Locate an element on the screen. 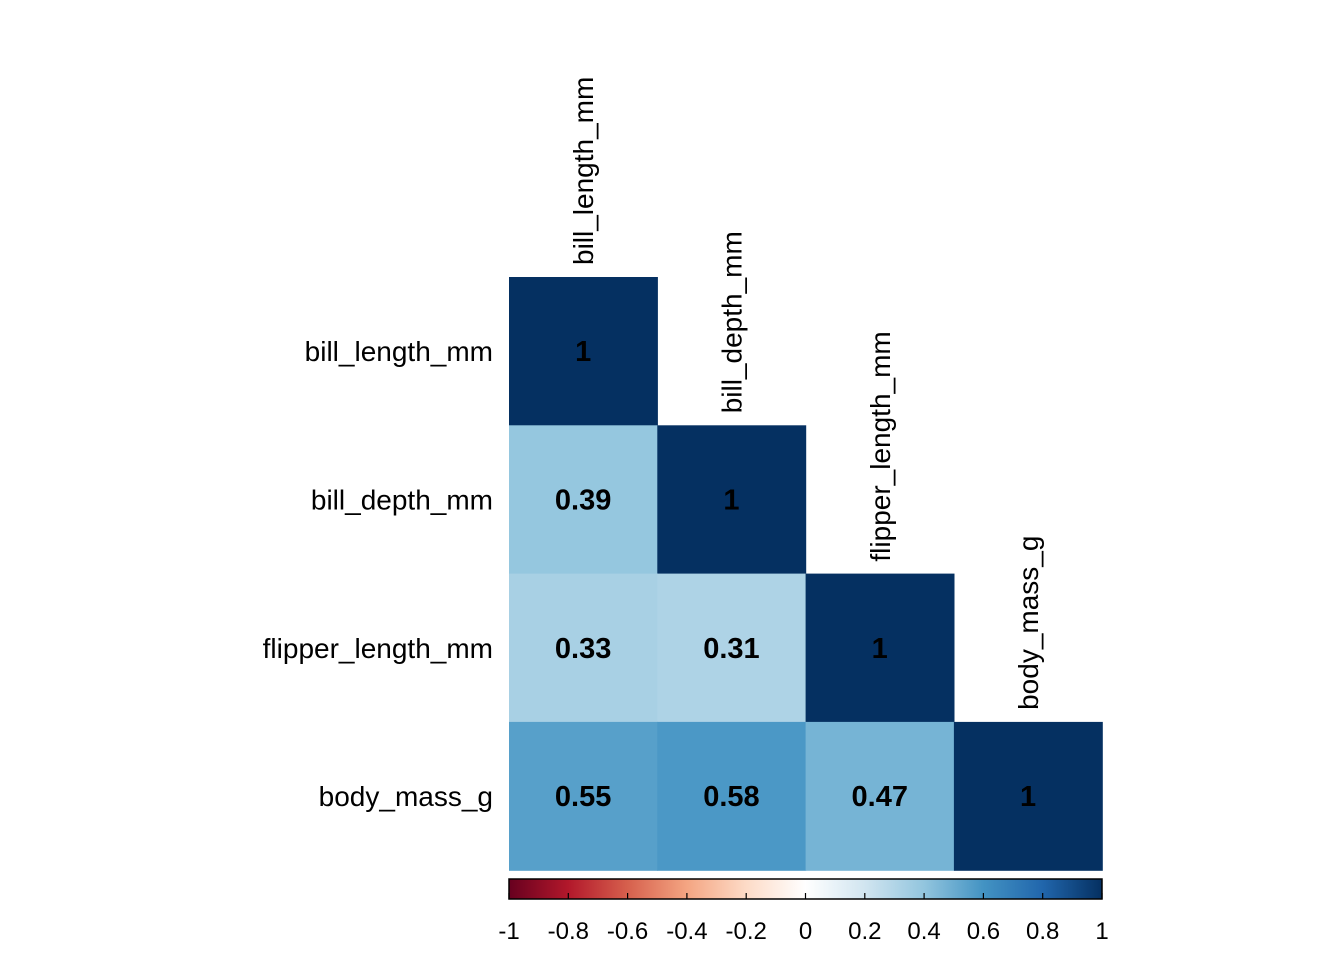 The height and width of the screenshot is (960, 1344). heatmap-cell-bill_depth_mm-bill_depth_mm is located at coordinates (732, 500).